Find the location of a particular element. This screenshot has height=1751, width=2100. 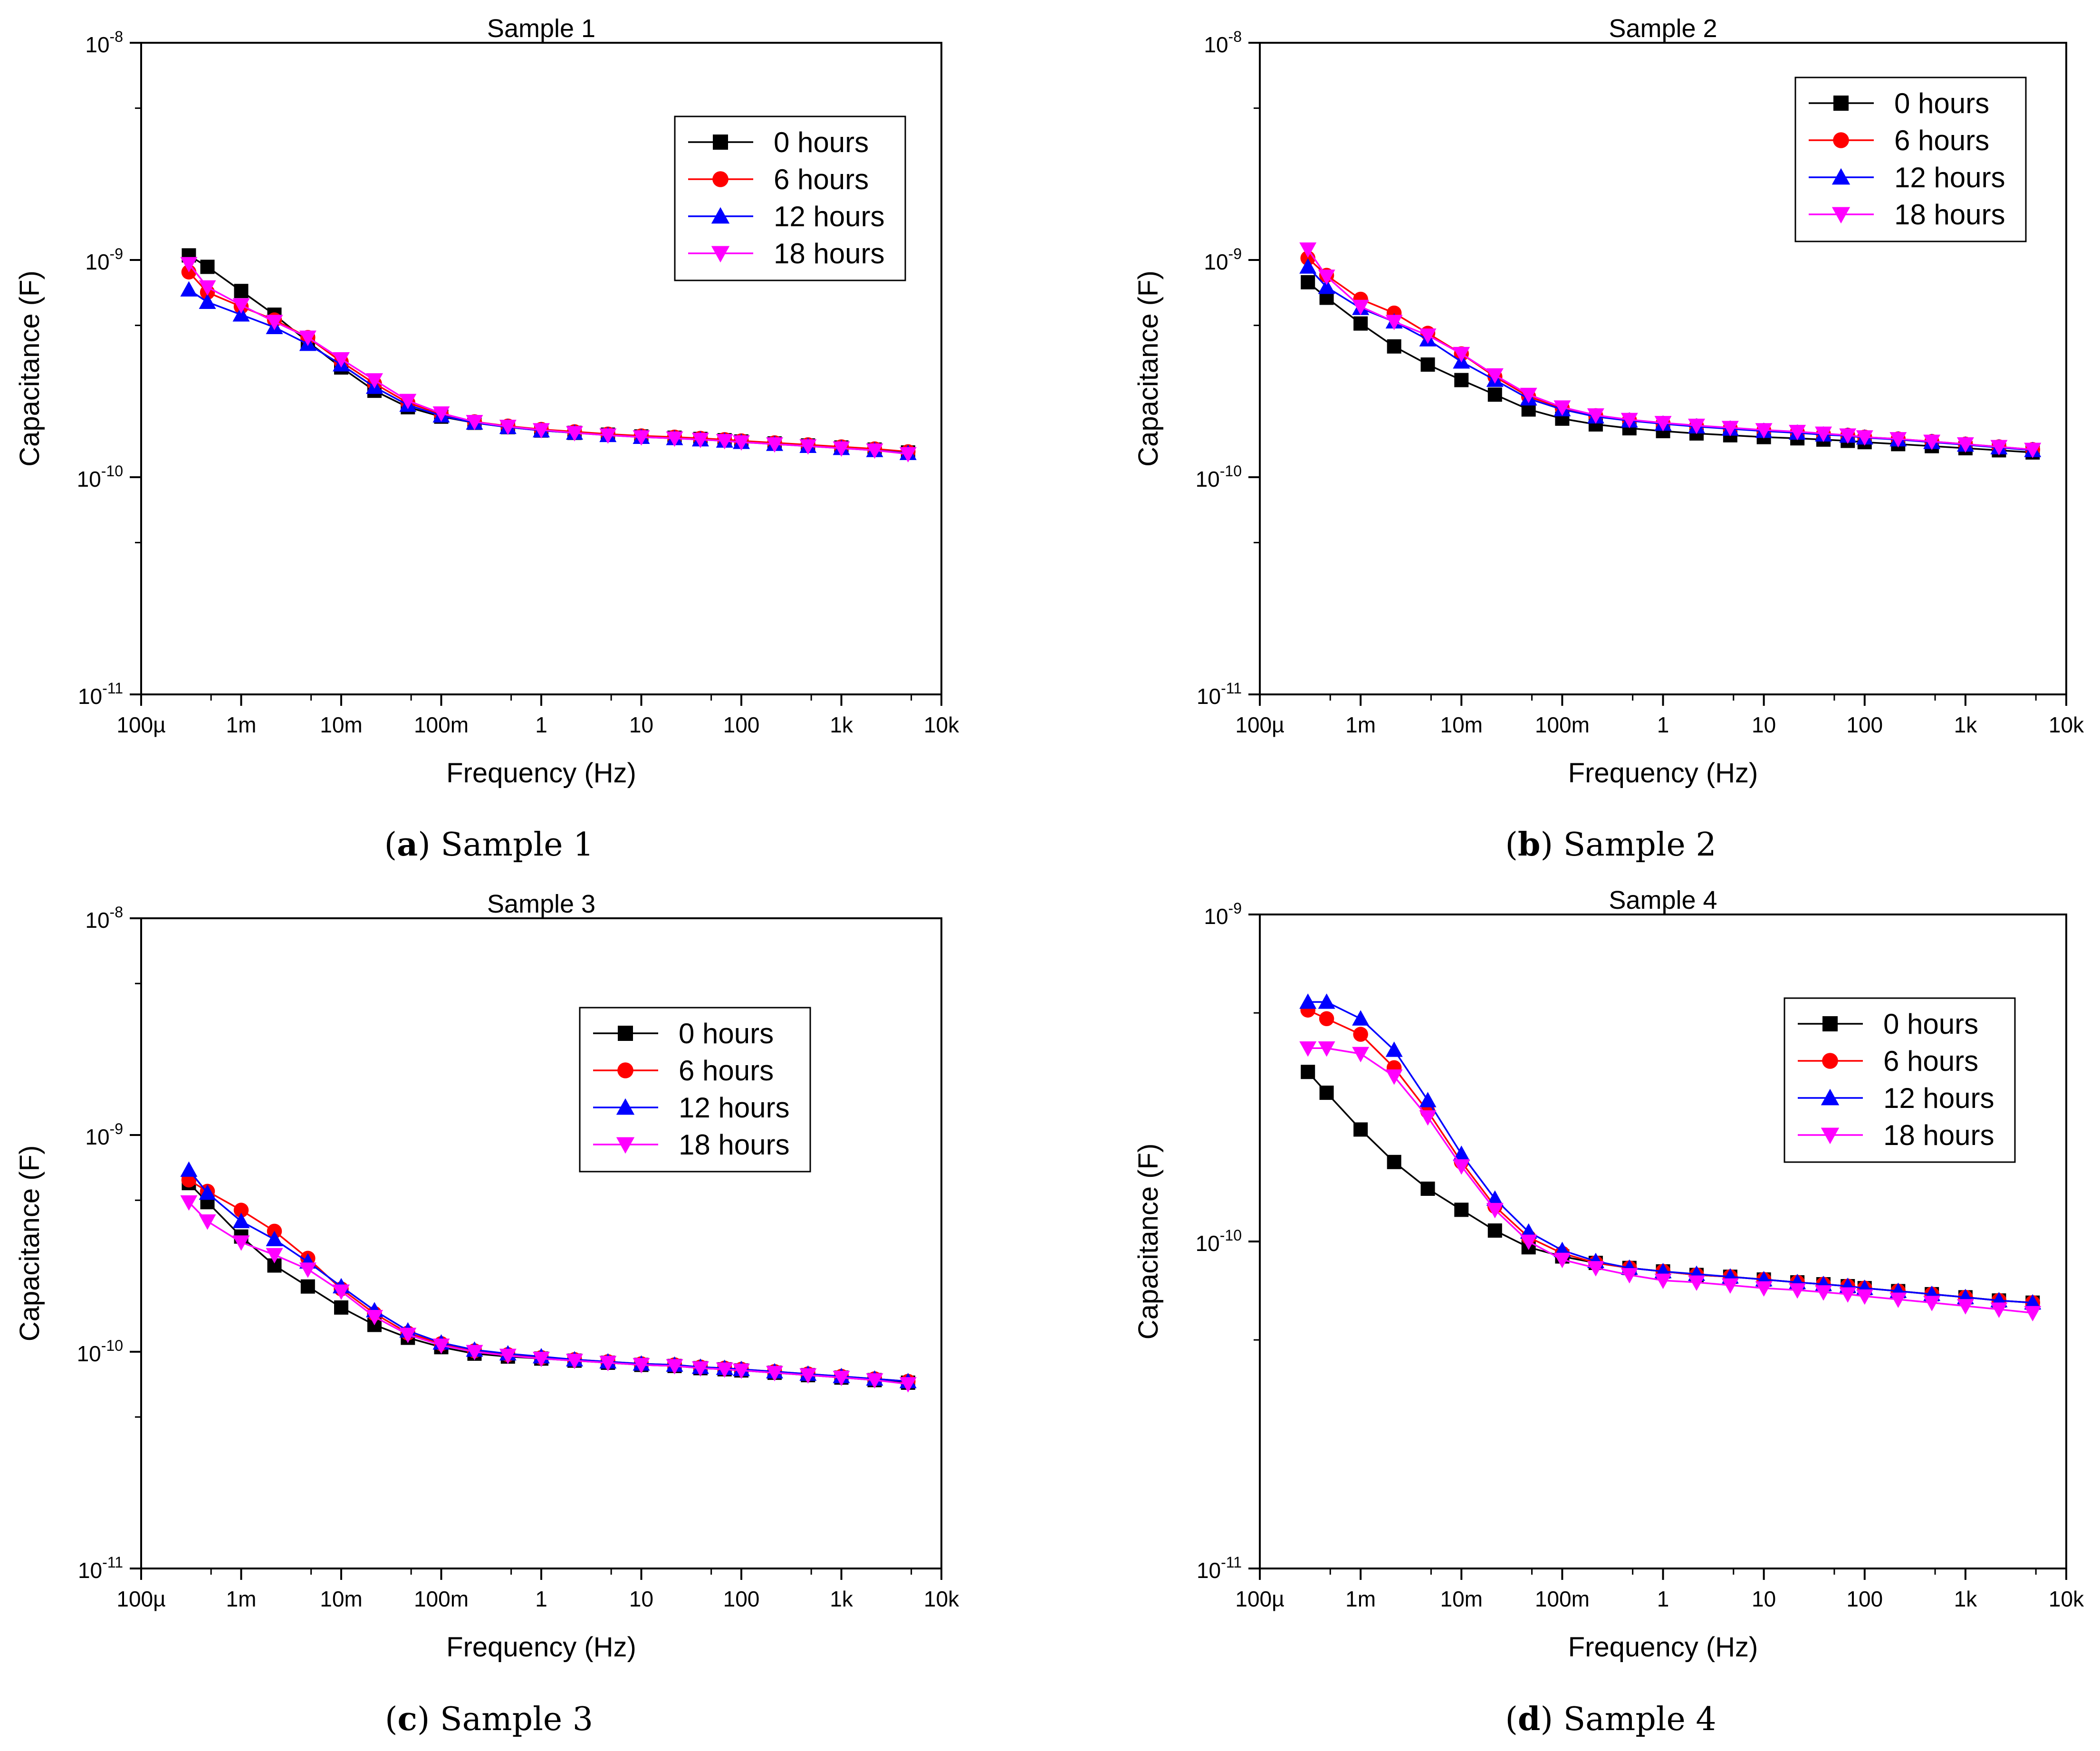

chart-title: Sample 1 is located at coordinates (541, 28).